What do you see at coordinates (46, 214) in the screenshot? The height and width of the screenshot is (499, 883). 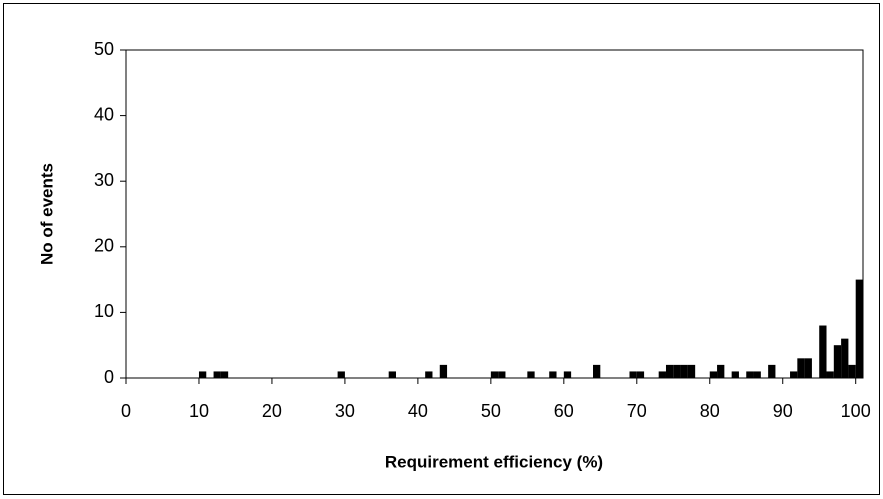 I see `y-axis-title: No of events` at bounding box center [46, 214].